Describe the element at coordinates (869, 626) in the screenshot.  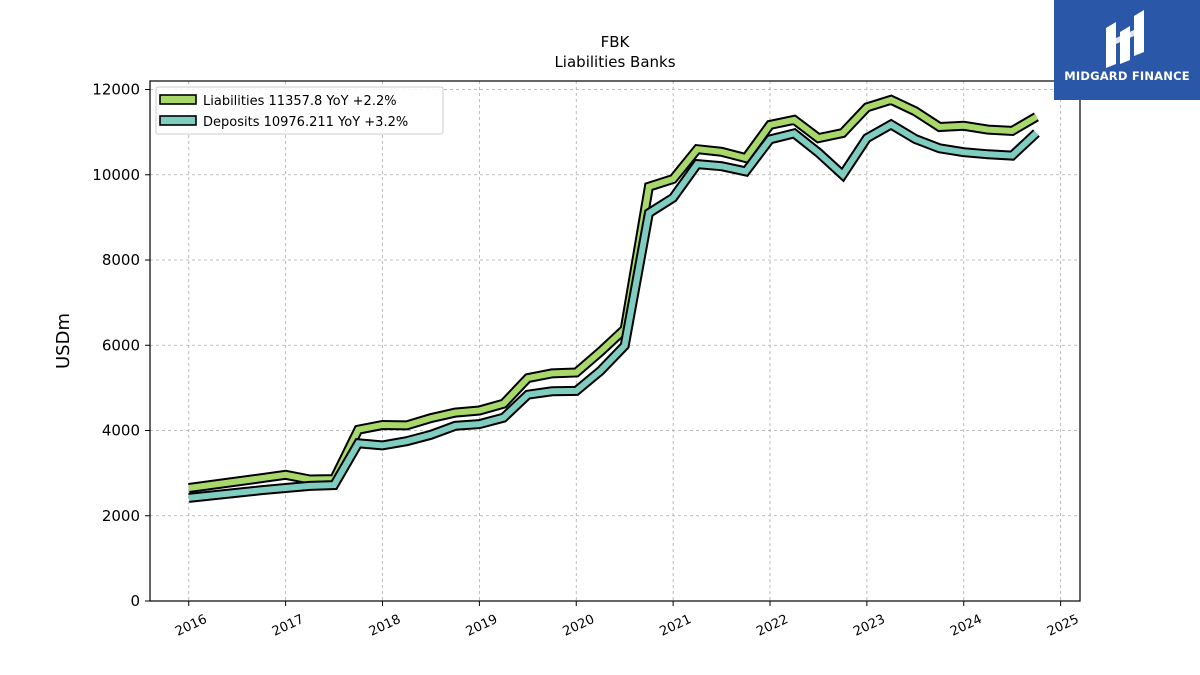
I see `x-tick-label: 2023` at that location.